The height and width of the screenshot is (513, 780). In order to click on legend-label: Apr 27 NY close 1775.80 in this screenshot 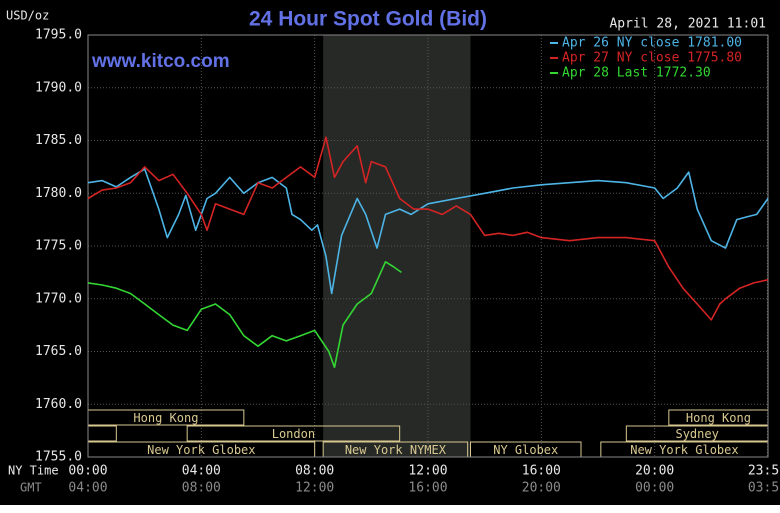, I will do `click(652, 58)`.